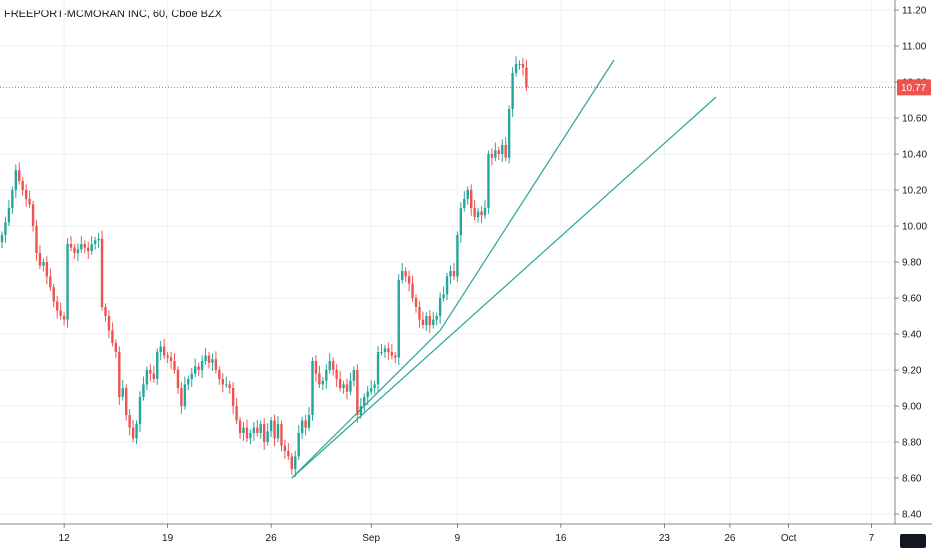  I want to click on y-tick-label: 11.20, so click(914, 11).